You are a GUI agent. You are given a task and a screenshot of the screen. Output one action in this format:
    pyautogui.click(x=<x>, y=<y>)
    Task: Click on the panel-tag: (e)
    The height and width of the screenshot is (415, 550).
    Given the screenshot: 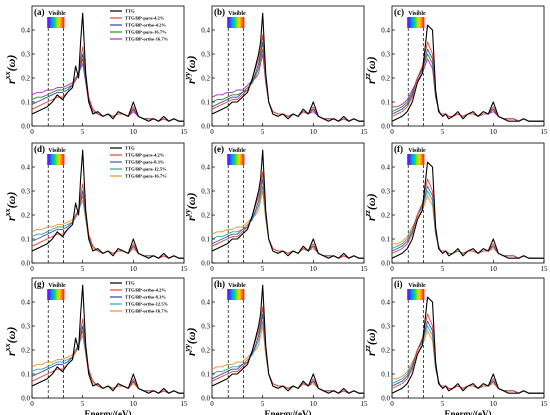 What is the action you would take?
    pyautogui.click(x=219, y=149)
    